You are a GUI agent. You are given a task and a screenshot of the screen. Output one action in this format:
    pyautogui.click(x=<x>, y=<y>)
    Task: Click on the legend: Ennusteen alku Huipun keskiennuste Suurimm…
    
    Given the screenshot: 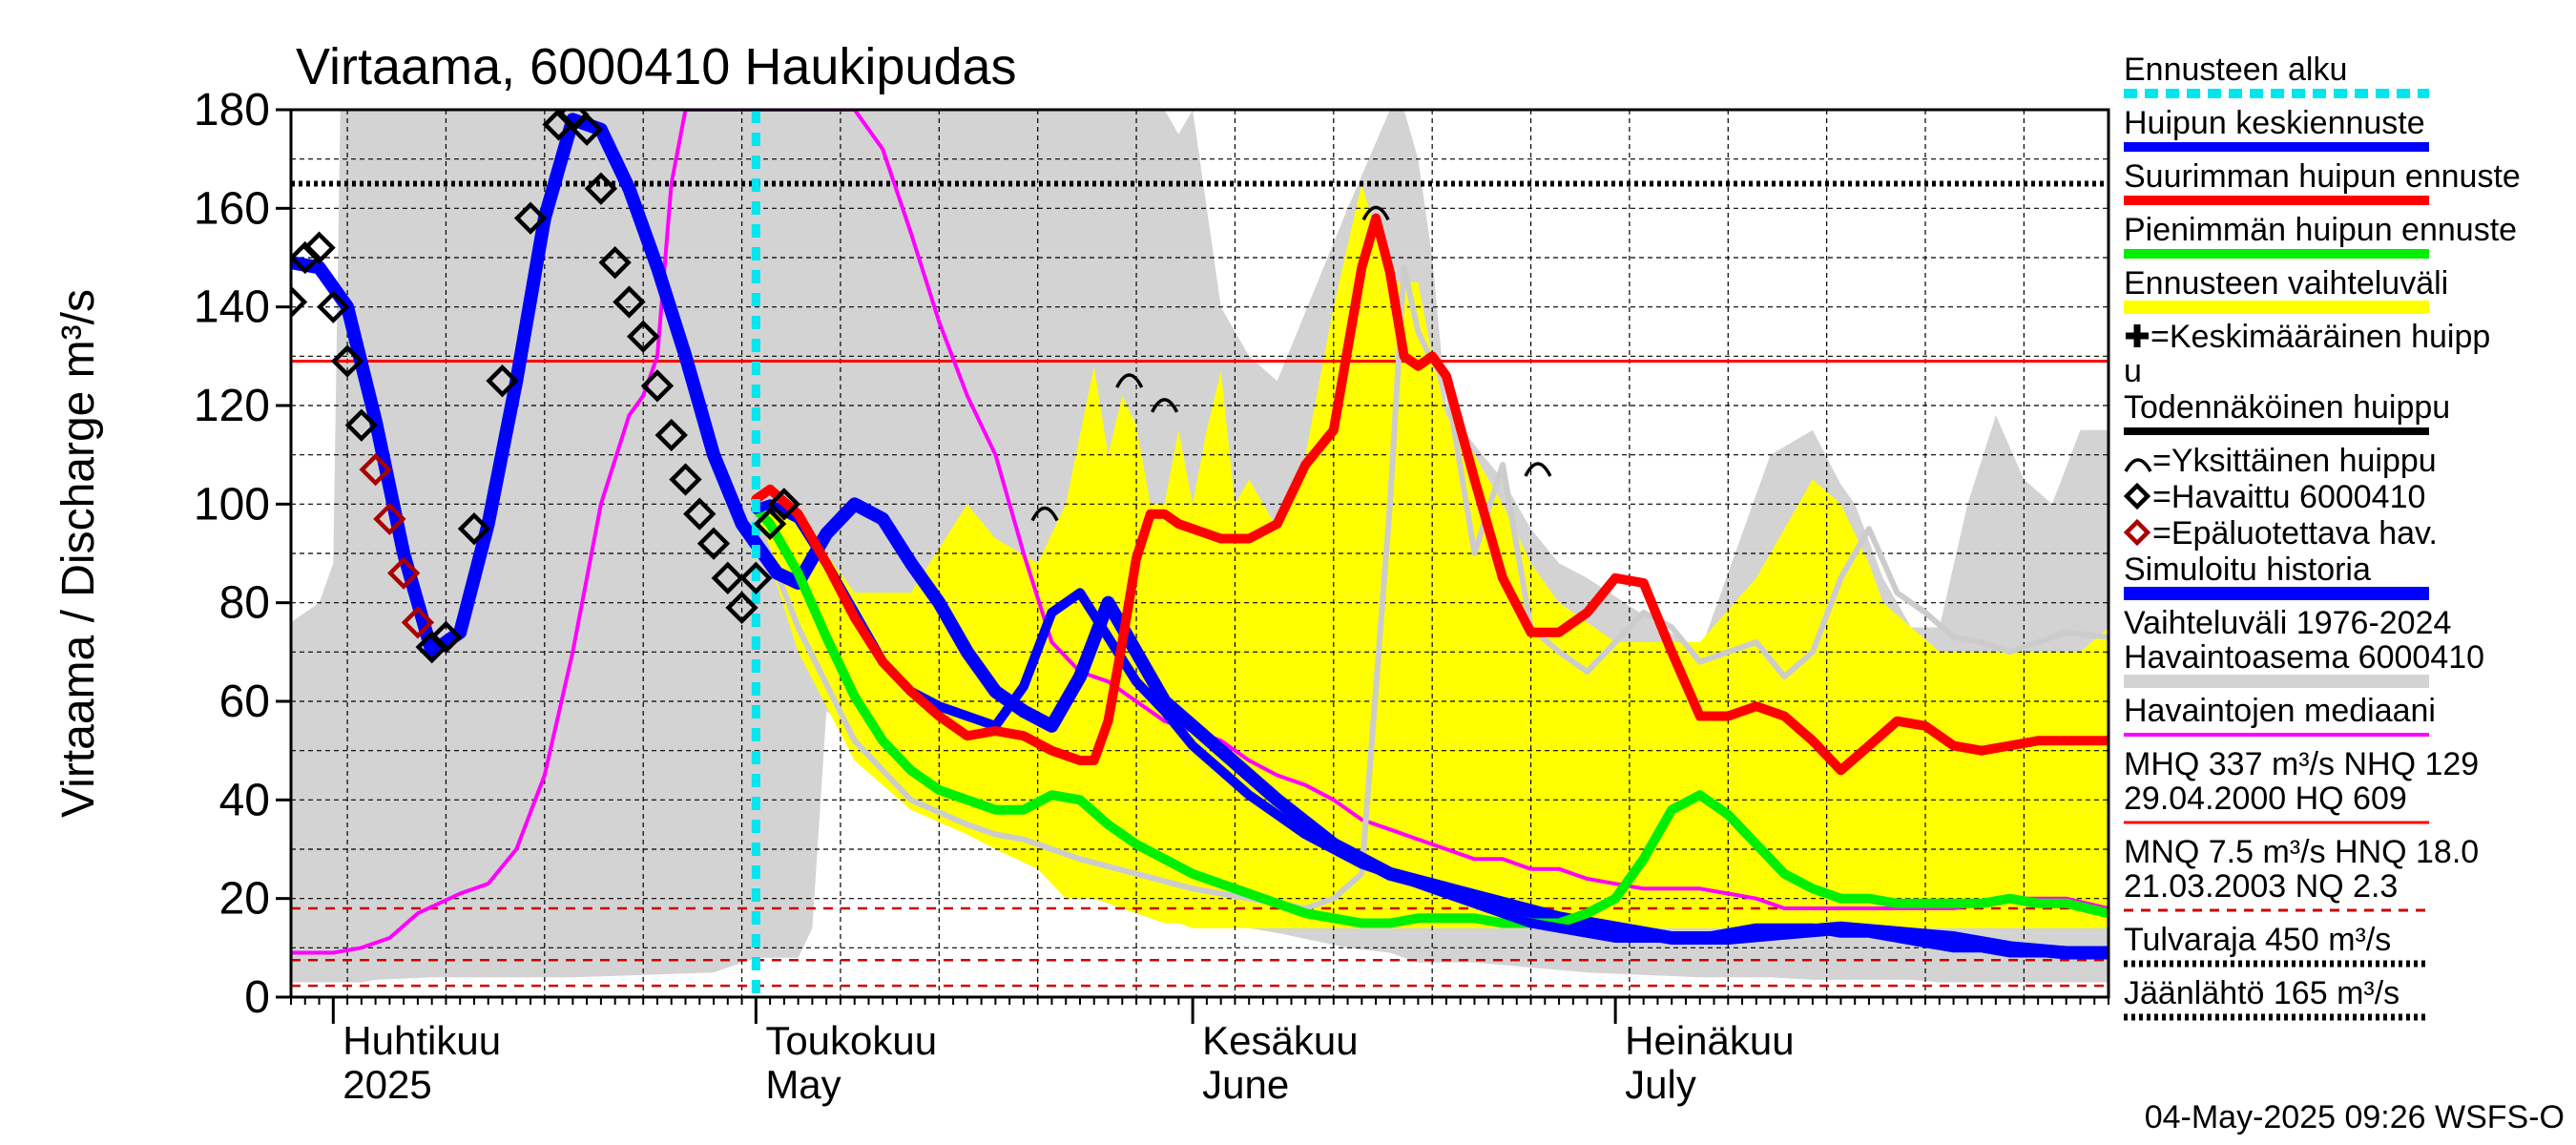 What is the action you would take?
    pyautogui.click(x=2322, y=536)
    